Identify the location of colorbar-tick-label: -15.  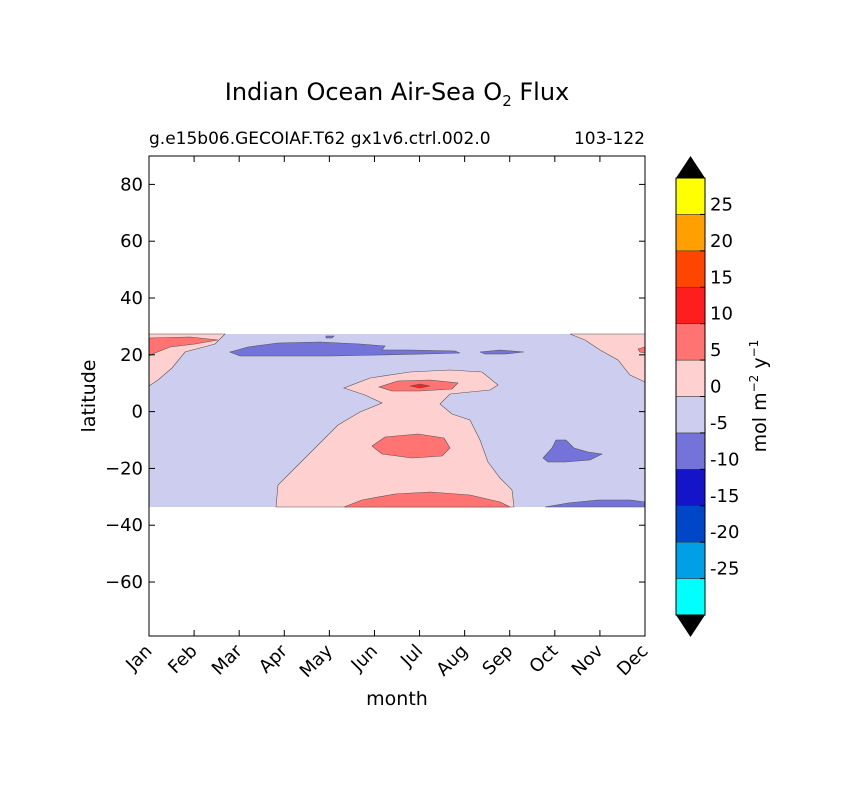
(724, 496).